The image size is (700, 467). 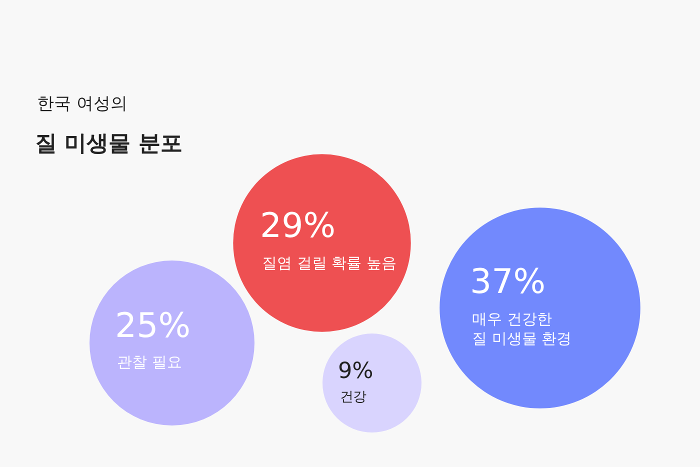 I want to click on text: 질 미생물 분포, so click(x=108, y=144).